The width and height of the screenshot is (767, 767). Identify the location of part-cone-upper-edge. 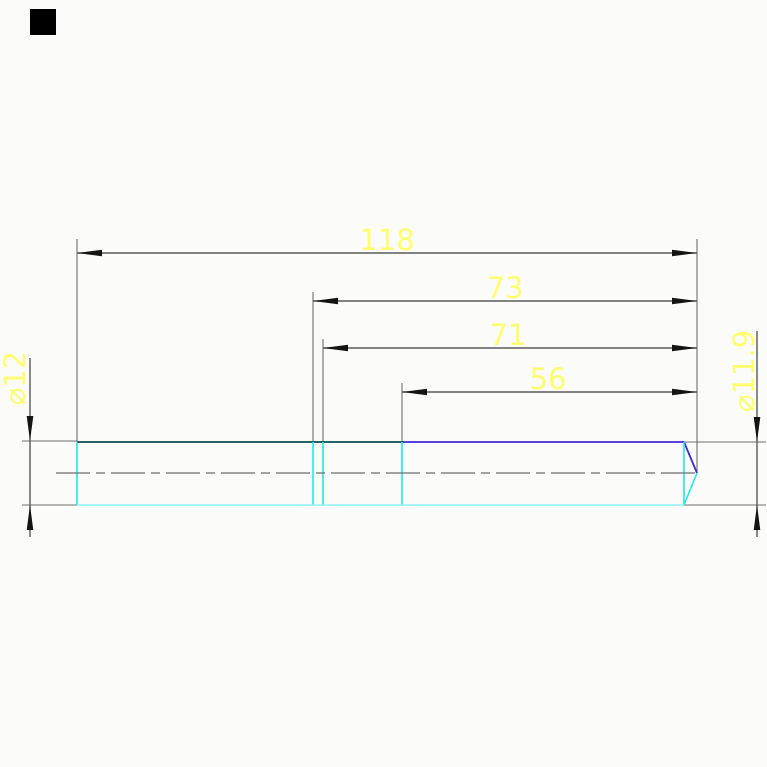
(690, 457).